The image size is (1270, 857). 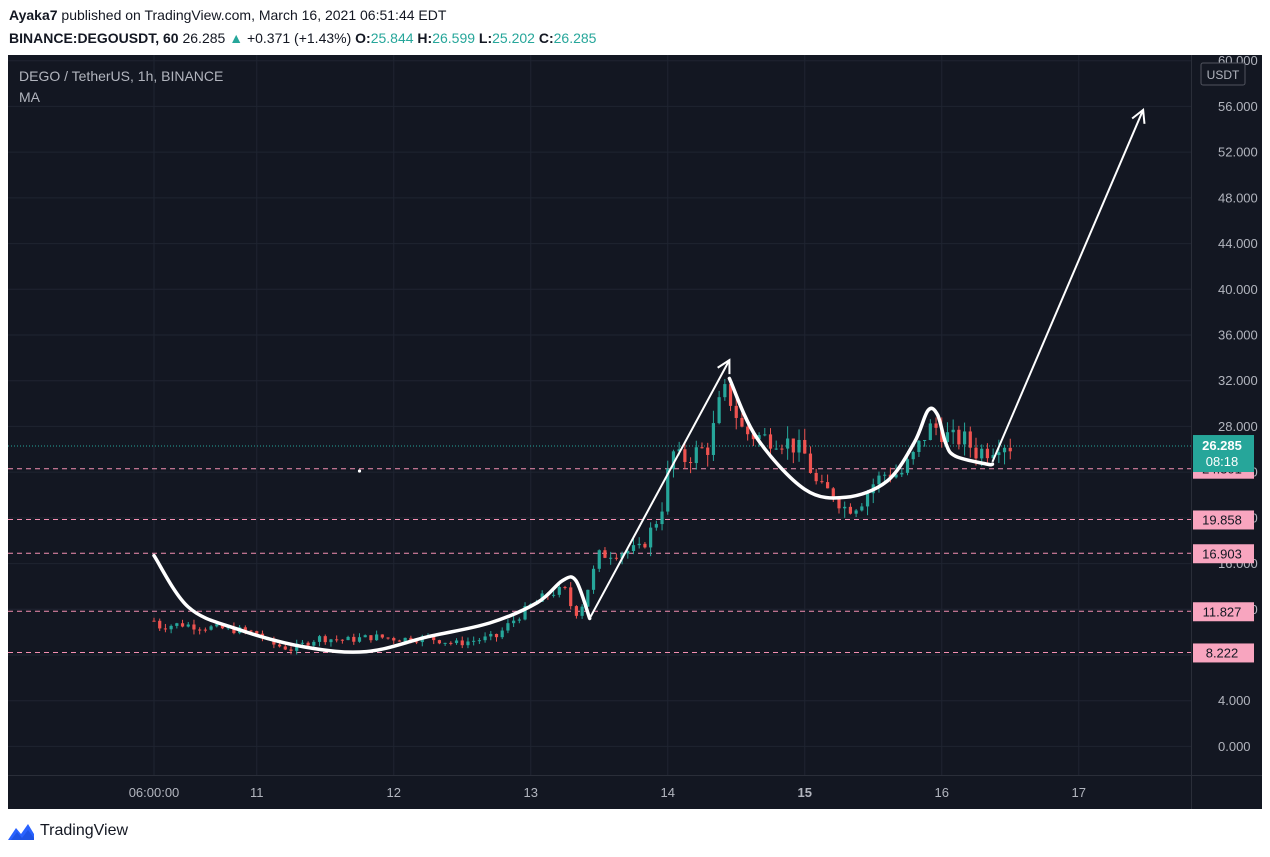 What do you see at coordinates (84, 830) in the screenshot?
I see `footer-brand: TradingView` at bounding box center [84, 830].